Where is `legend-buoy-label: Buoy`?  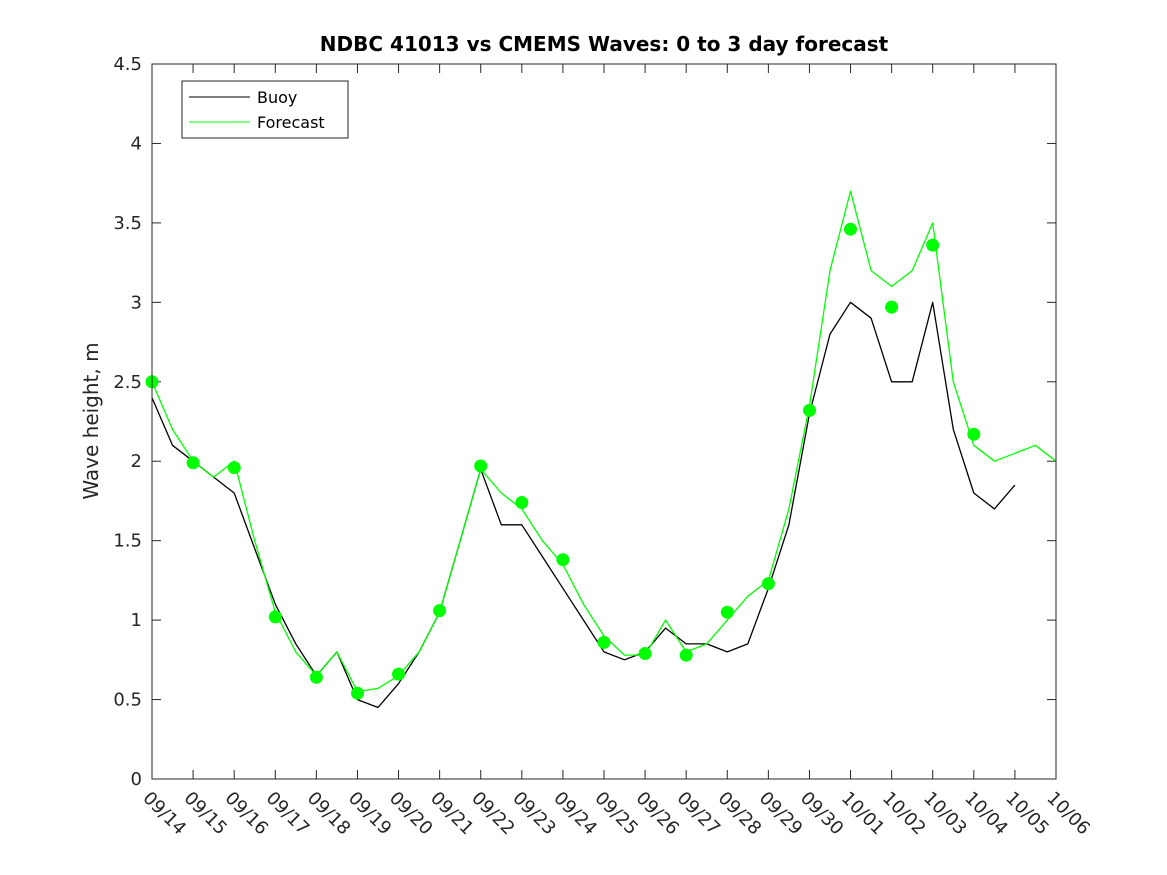 legend-buoy-label: Buoy is located at coordinates (277, 97).